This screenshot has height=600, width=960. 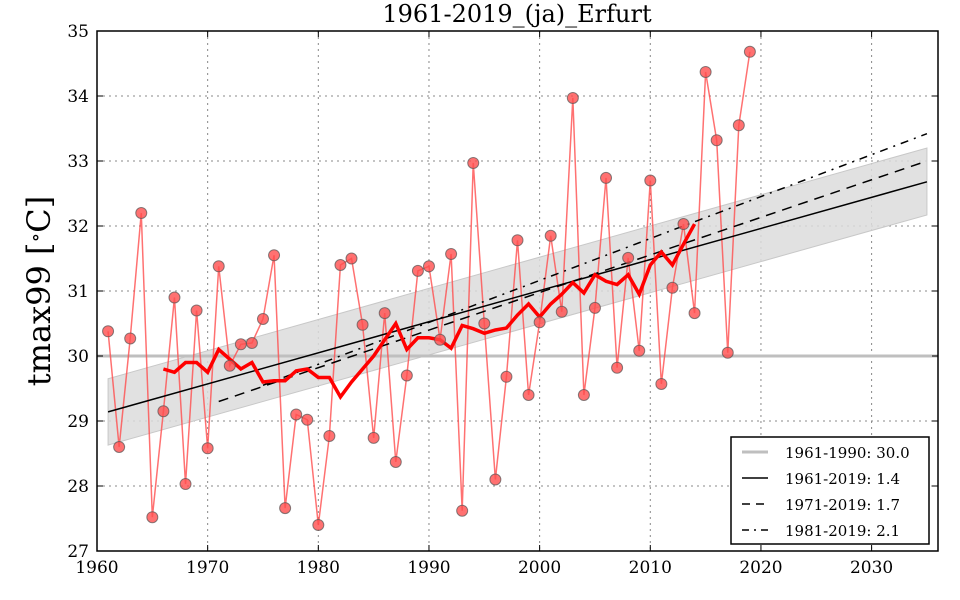 I want to click on x-tick-label: 2020, so click(x=760, y=568).